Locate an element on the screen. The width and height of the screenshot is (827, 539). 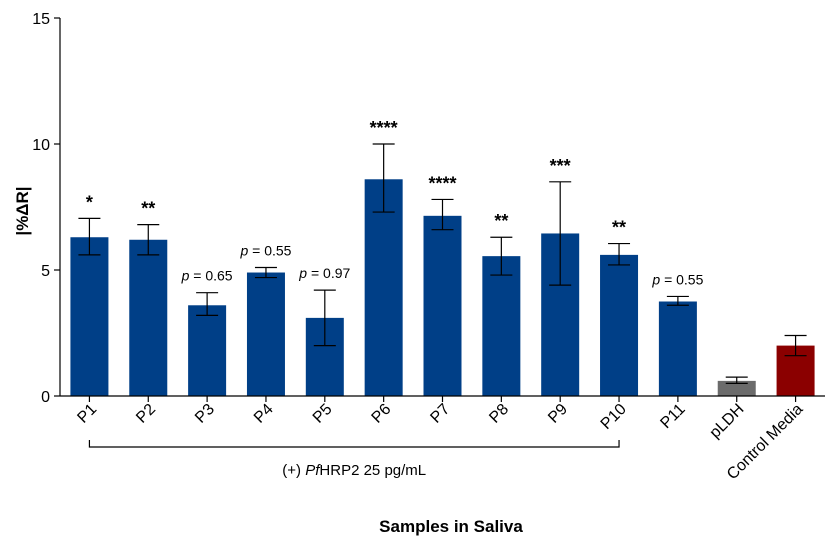
x-tick-label: P8 is located at coordinates (499, 414).